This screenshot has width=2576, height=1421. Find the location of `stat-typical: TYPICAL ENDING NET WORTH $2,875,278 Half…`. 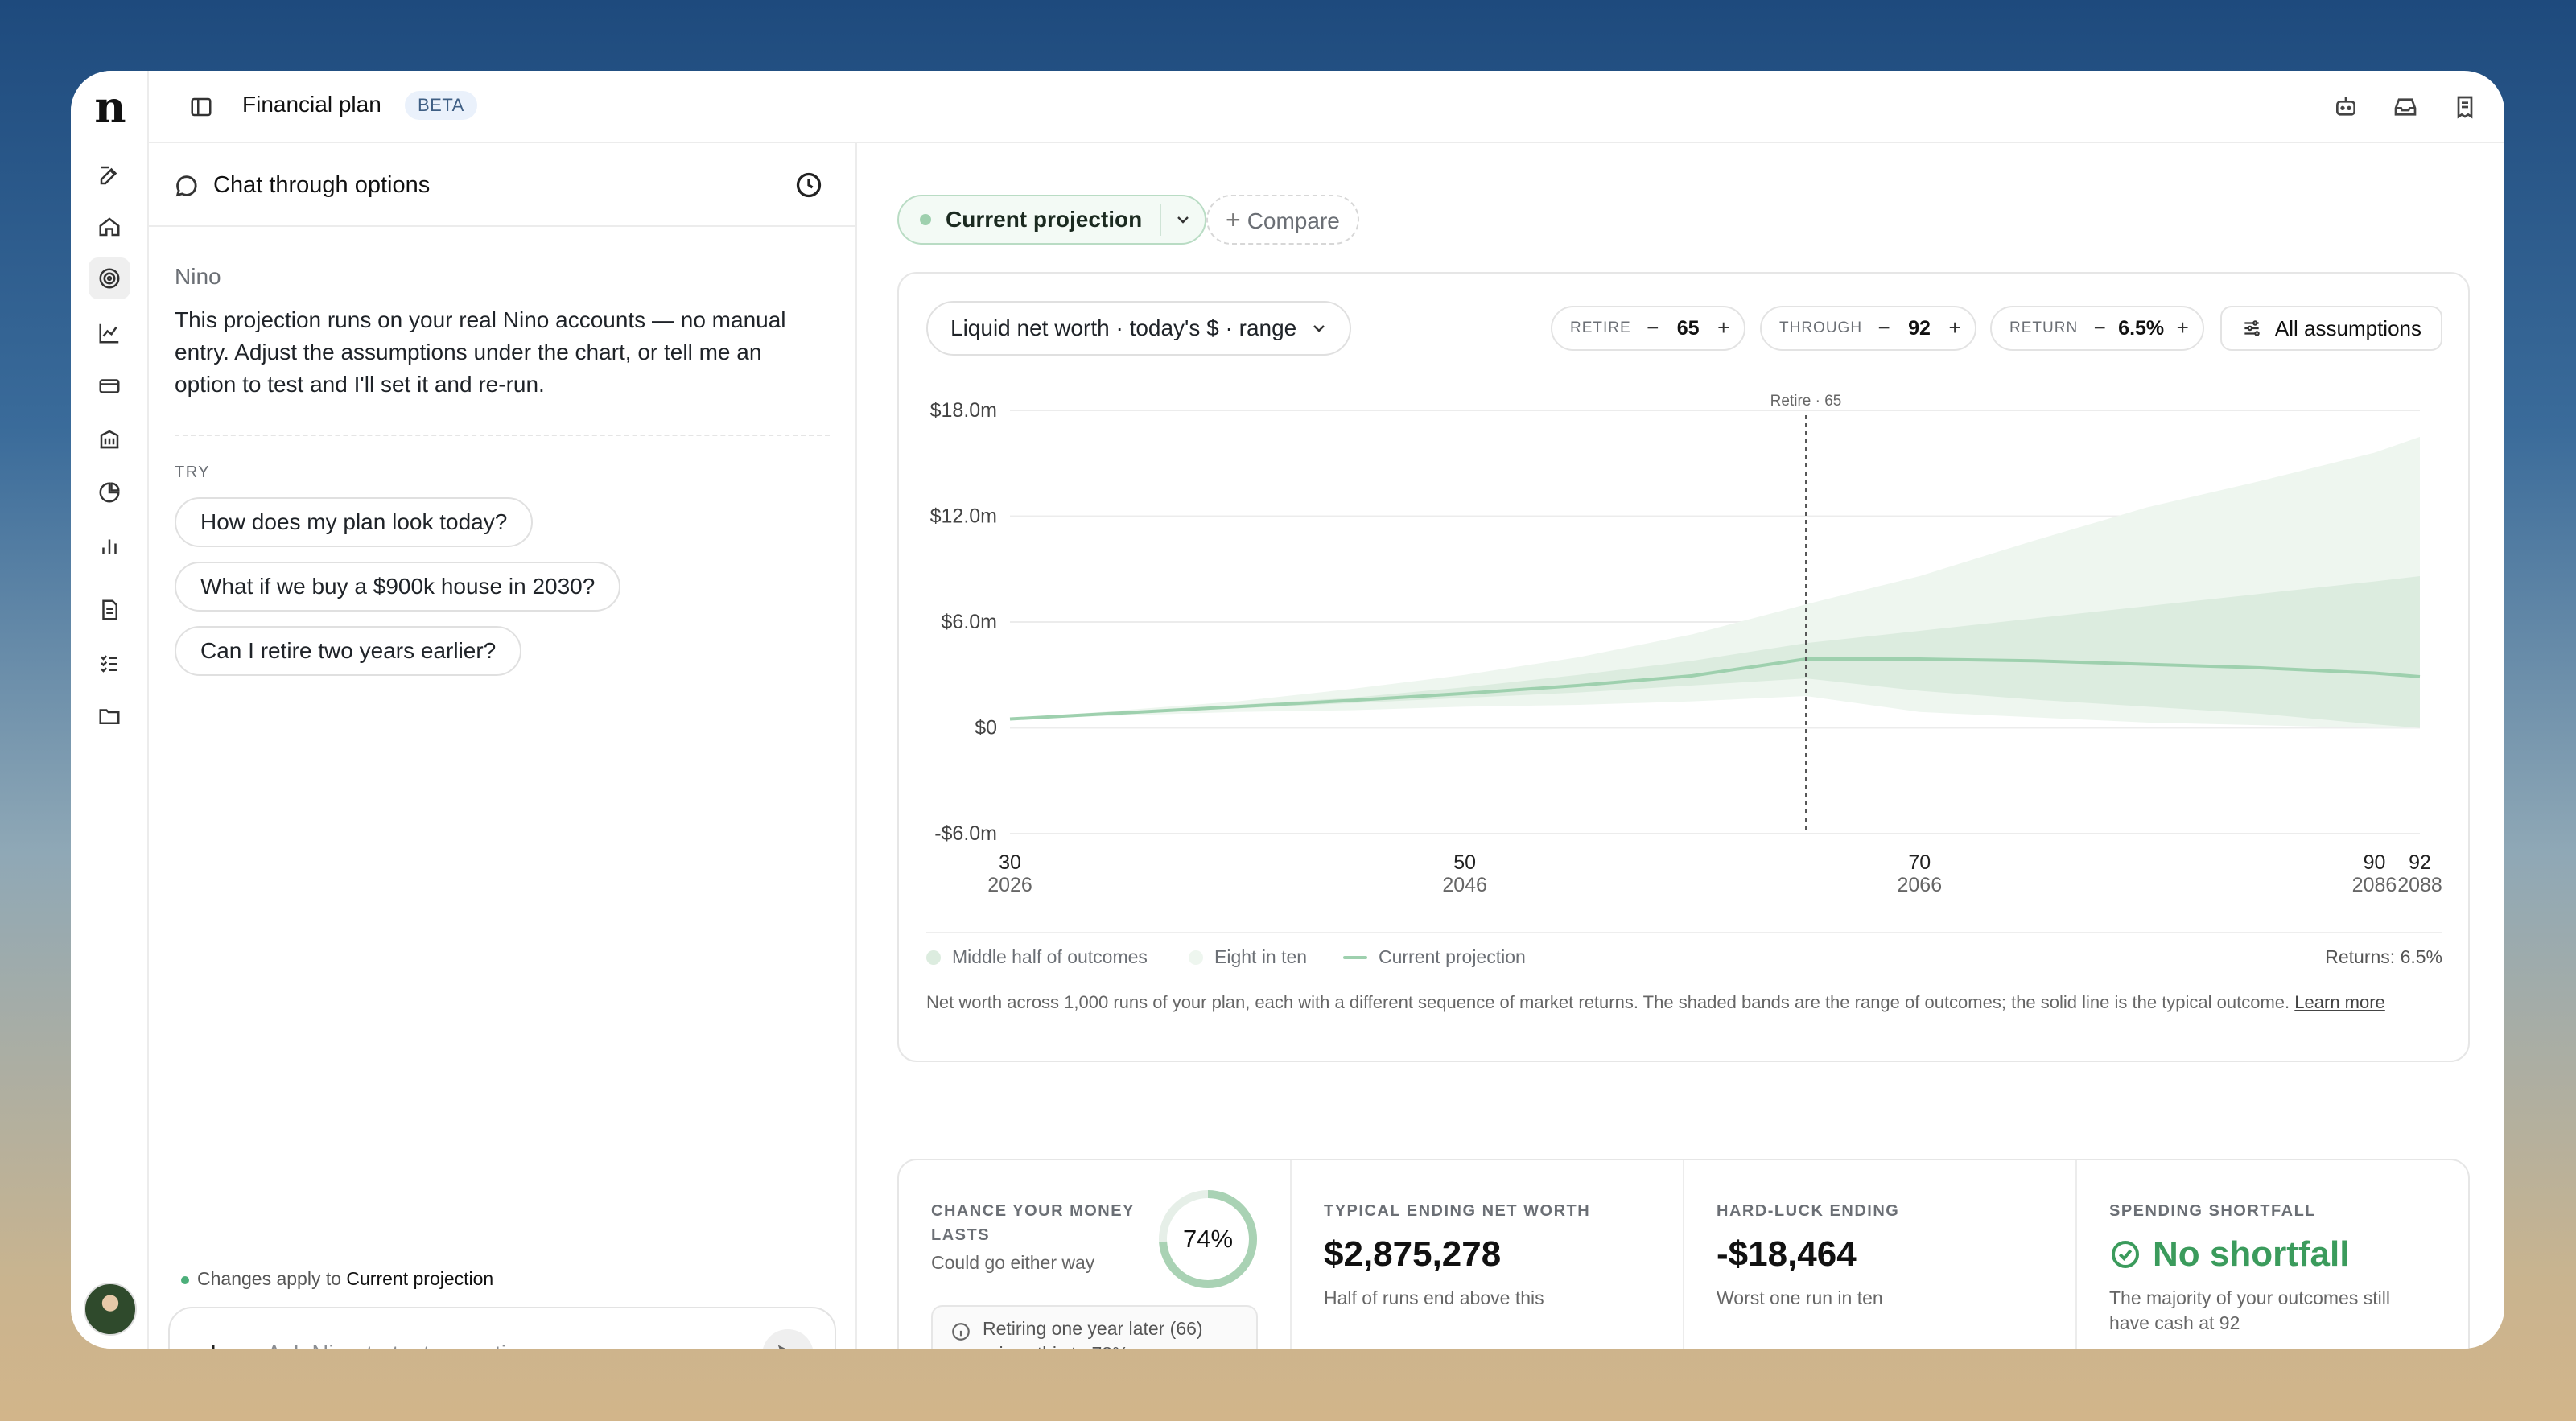

stat-typical: TYPICAL ENDING NET WORTH $2,875,278 Half… is located at coordinates (1488, 1254).